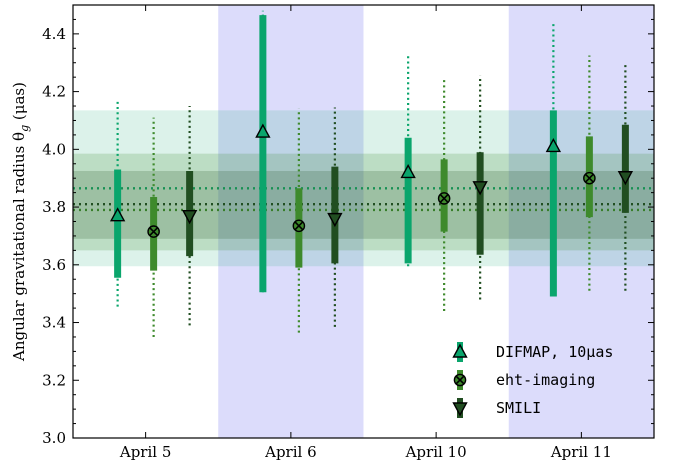  What do you see at coordinates (24, 128) in the screenshot?
I see `y-axis-label-subscript: g` at bounding box center [24, 128].